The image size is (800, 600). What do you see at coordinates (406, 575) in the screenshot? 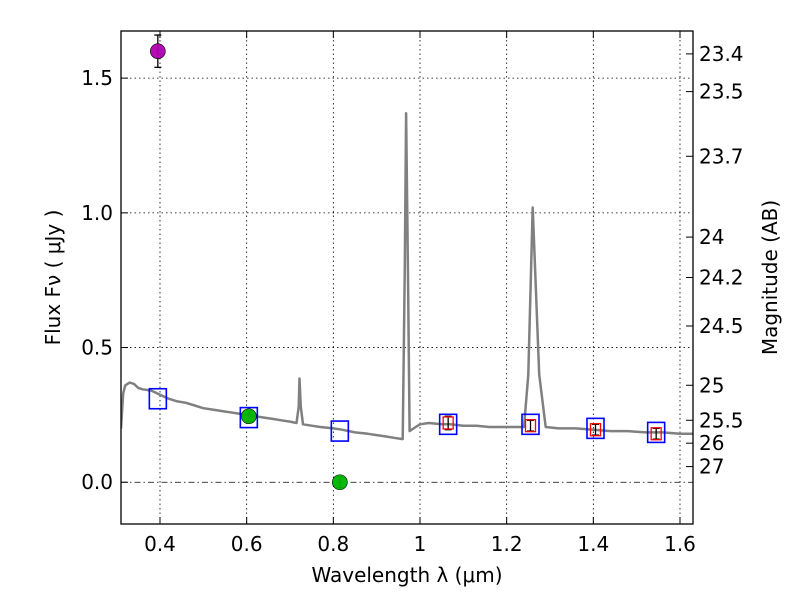
I see `x-axis-label: Wavelength λ (μm)` at bounding box center [406, 575].